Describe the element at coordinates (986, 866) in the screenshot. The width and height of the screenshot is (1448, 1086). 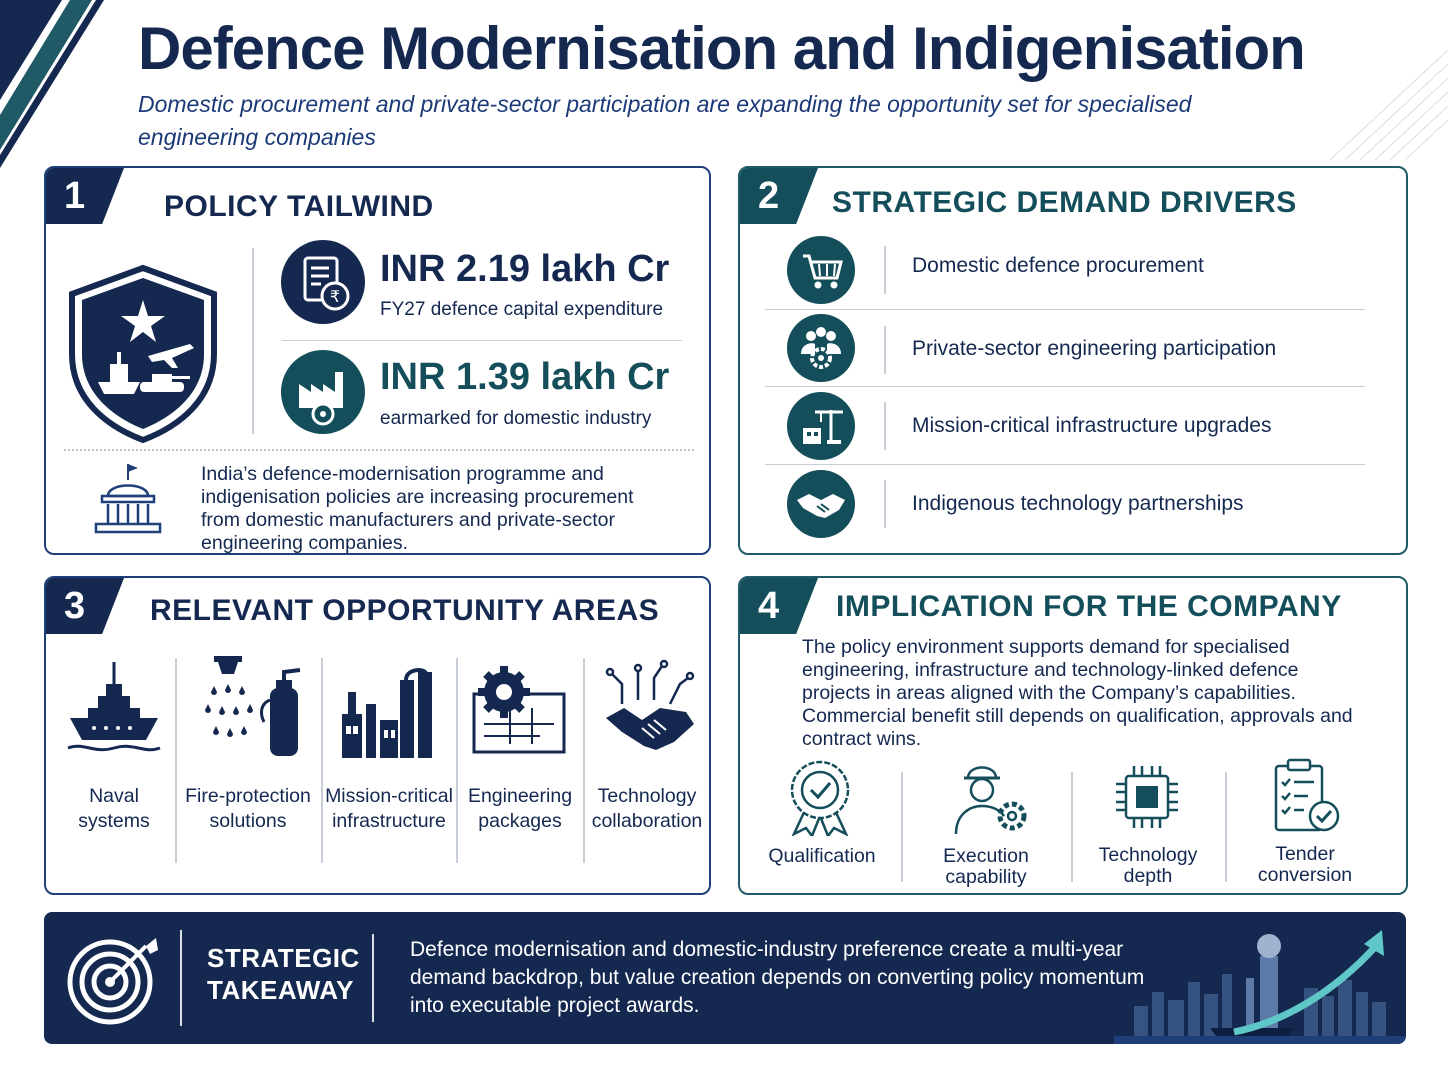
I see `implication-item-label: Execution capability` at that location.